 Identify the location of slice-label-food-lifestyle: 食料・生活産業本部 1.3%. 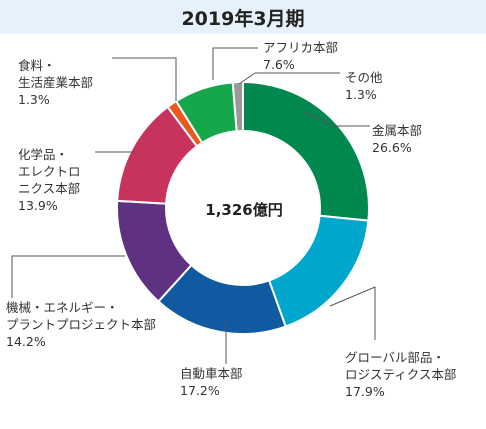
(55, 82).